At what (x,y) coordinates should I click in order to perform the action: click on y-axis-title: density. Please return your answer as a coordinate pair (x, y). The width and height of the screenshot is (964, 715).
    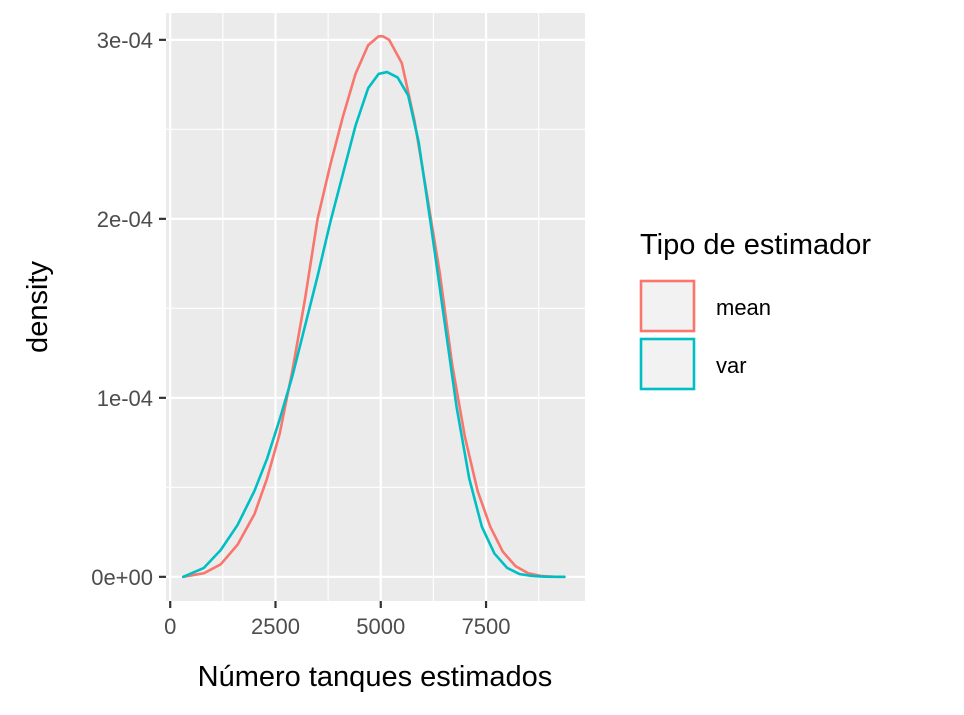
    Looking at the image, I should click on (38, 307).